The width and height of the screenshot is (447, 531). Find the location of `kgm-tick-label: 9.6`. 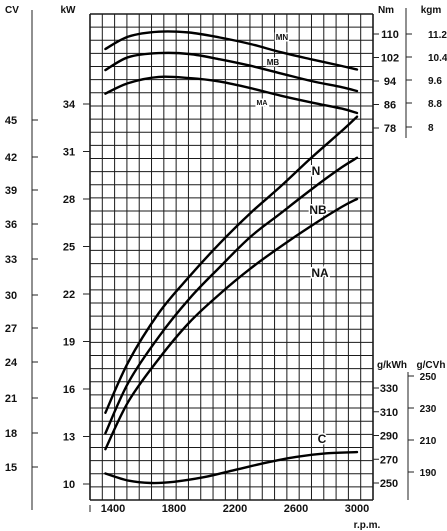

kgm-tick-label: 9.6 is located at coordinates (435, 81).